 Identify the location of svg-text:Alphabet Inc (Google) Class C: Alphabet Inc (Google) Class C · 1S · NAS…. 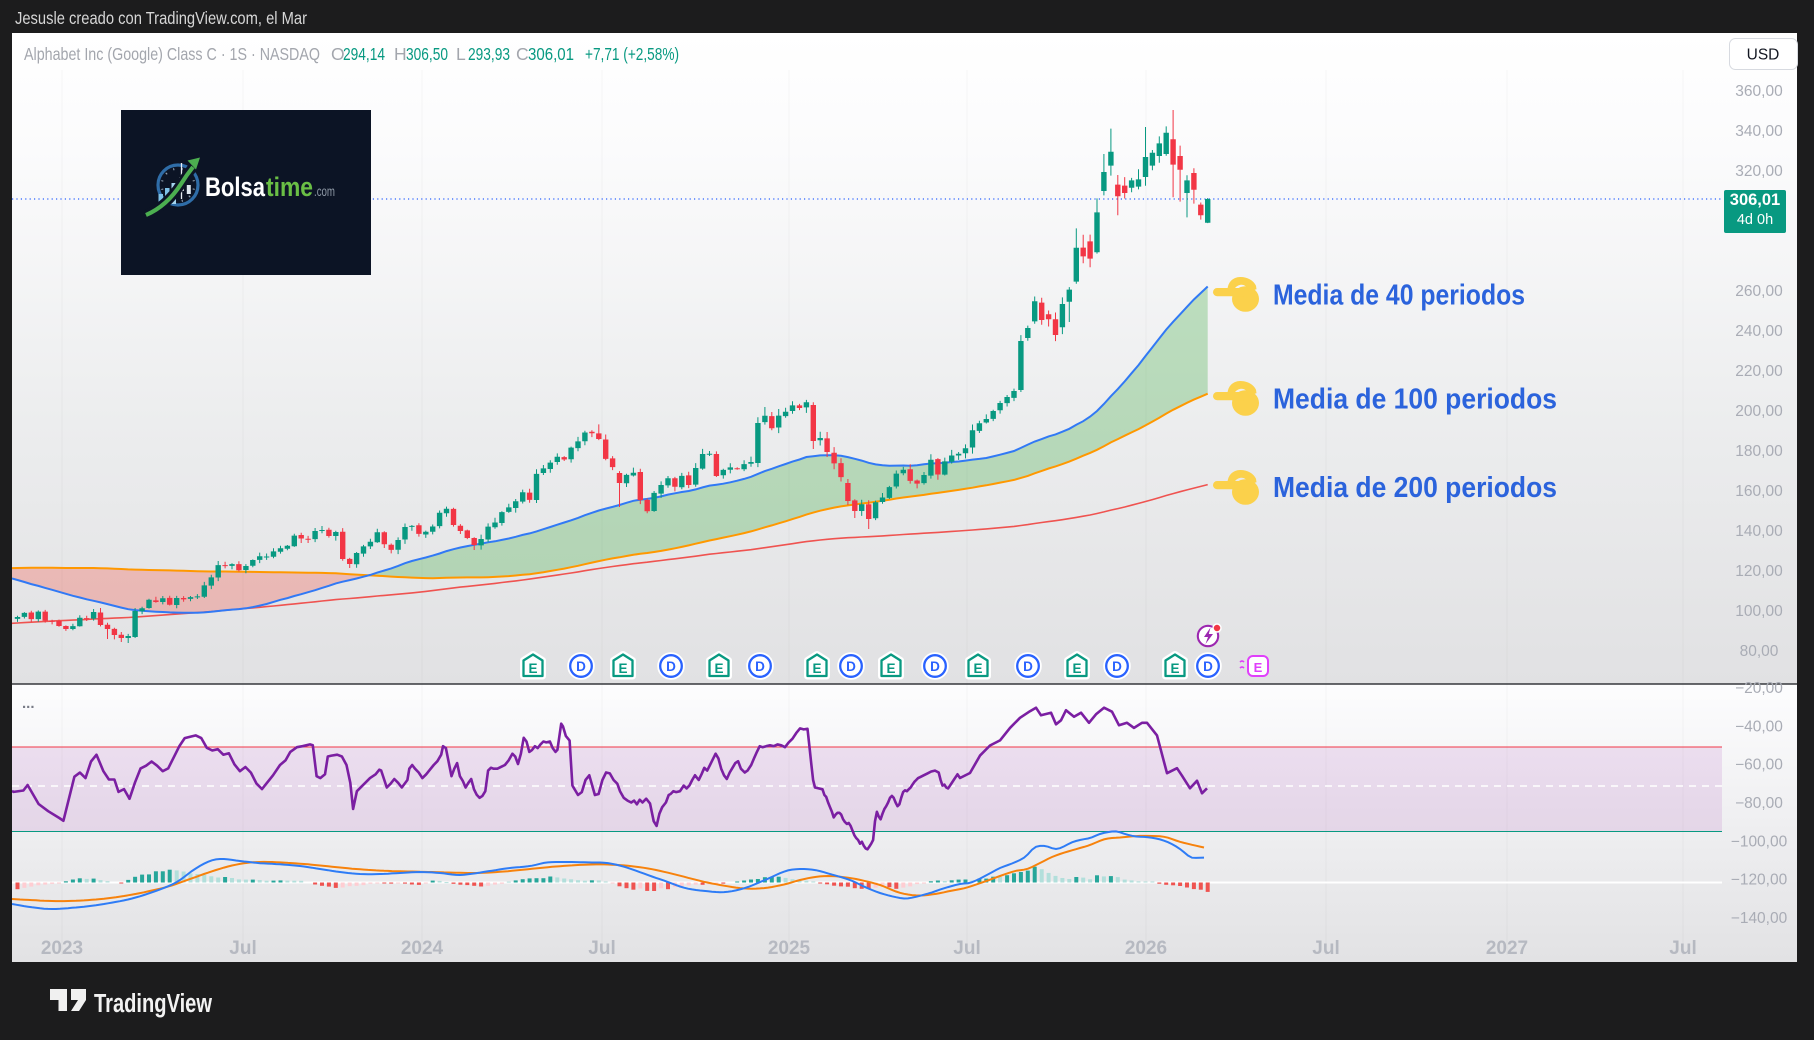
(172, 54).